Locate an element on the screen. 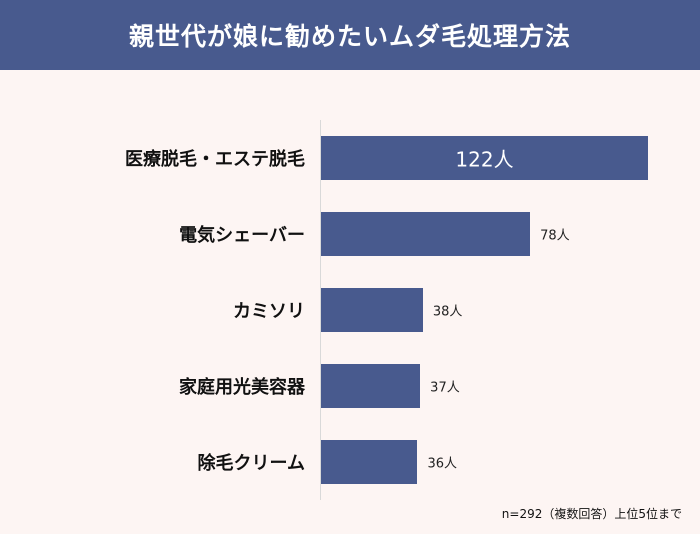  value-label: 37人 is located at coordinates (445, 388).